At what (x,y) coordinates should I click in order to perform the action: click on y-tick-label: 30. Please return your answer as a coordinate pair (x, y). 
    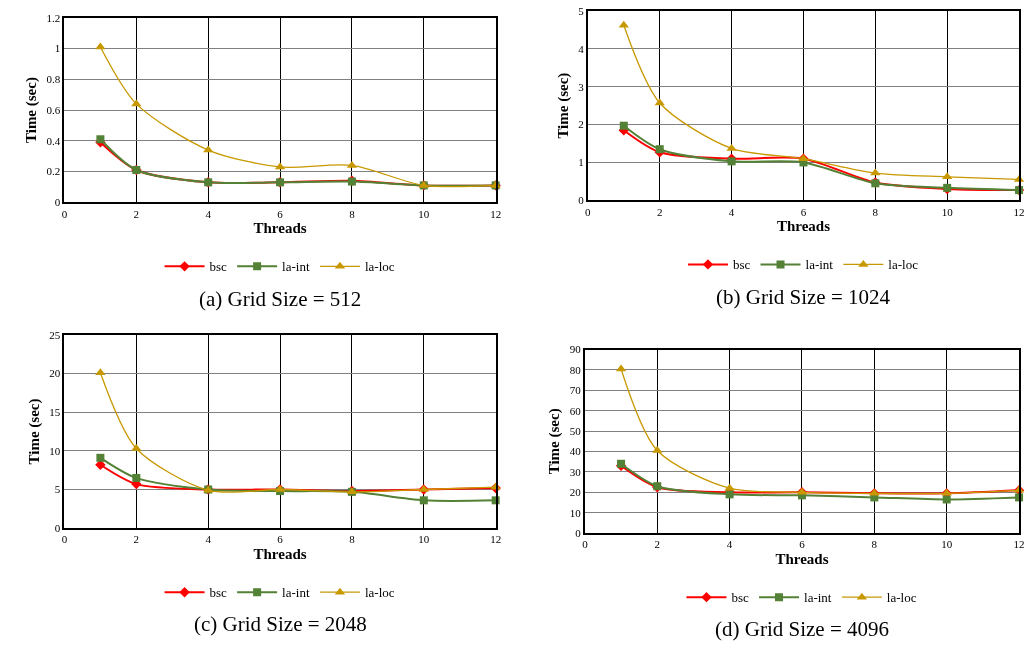
    Looking at the image, I should click on (575, 471).